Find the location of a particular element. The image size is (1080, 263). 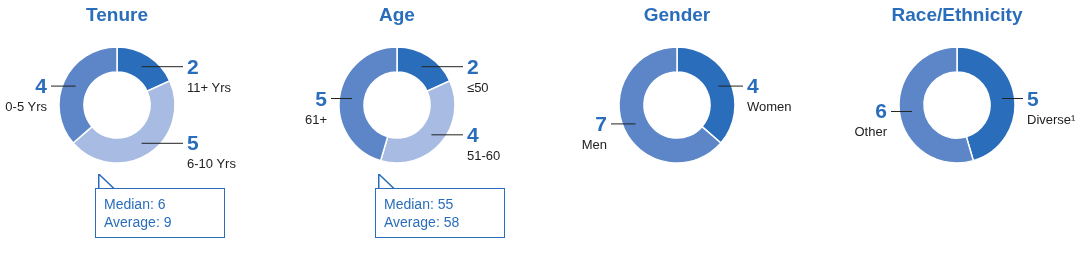

slice-label: 61+ is located at coordinates (315, 119).